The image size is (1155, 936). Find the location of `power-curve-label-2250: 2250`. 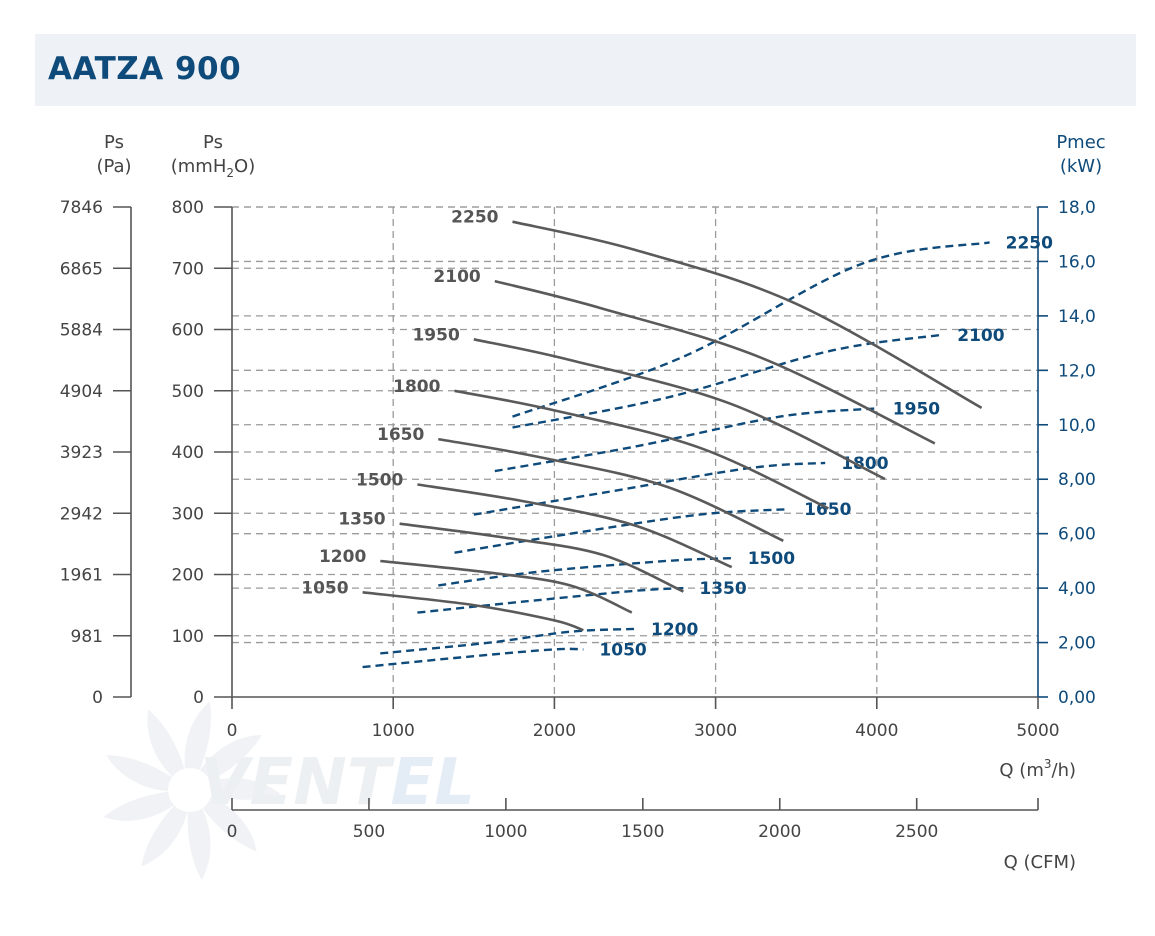

power-curve-label-2250: 2250 is located at coordinates (1029, 243).